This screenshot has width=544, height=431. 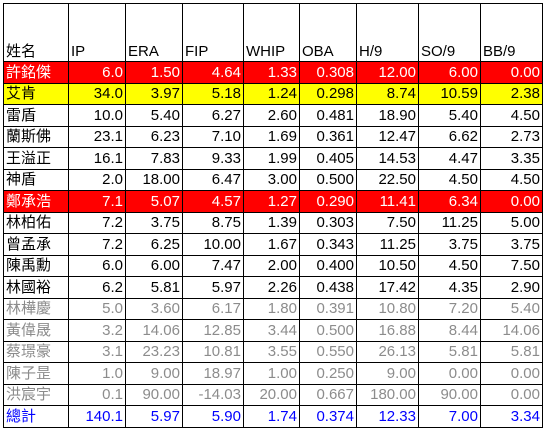 I want to click on cell-h9: 9.00, so click(x=387, y=373).